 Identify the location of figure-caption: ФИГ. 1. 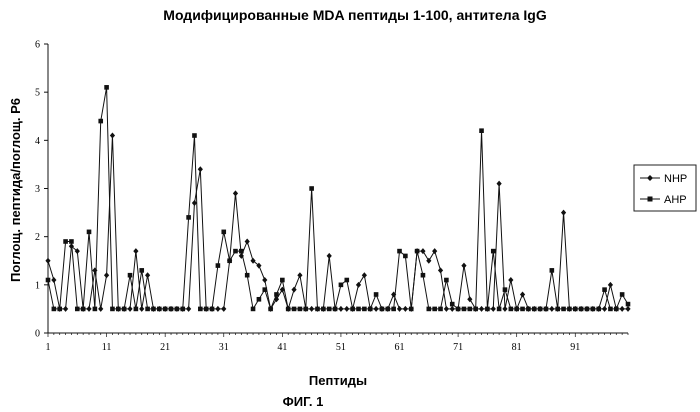
(303, 401).